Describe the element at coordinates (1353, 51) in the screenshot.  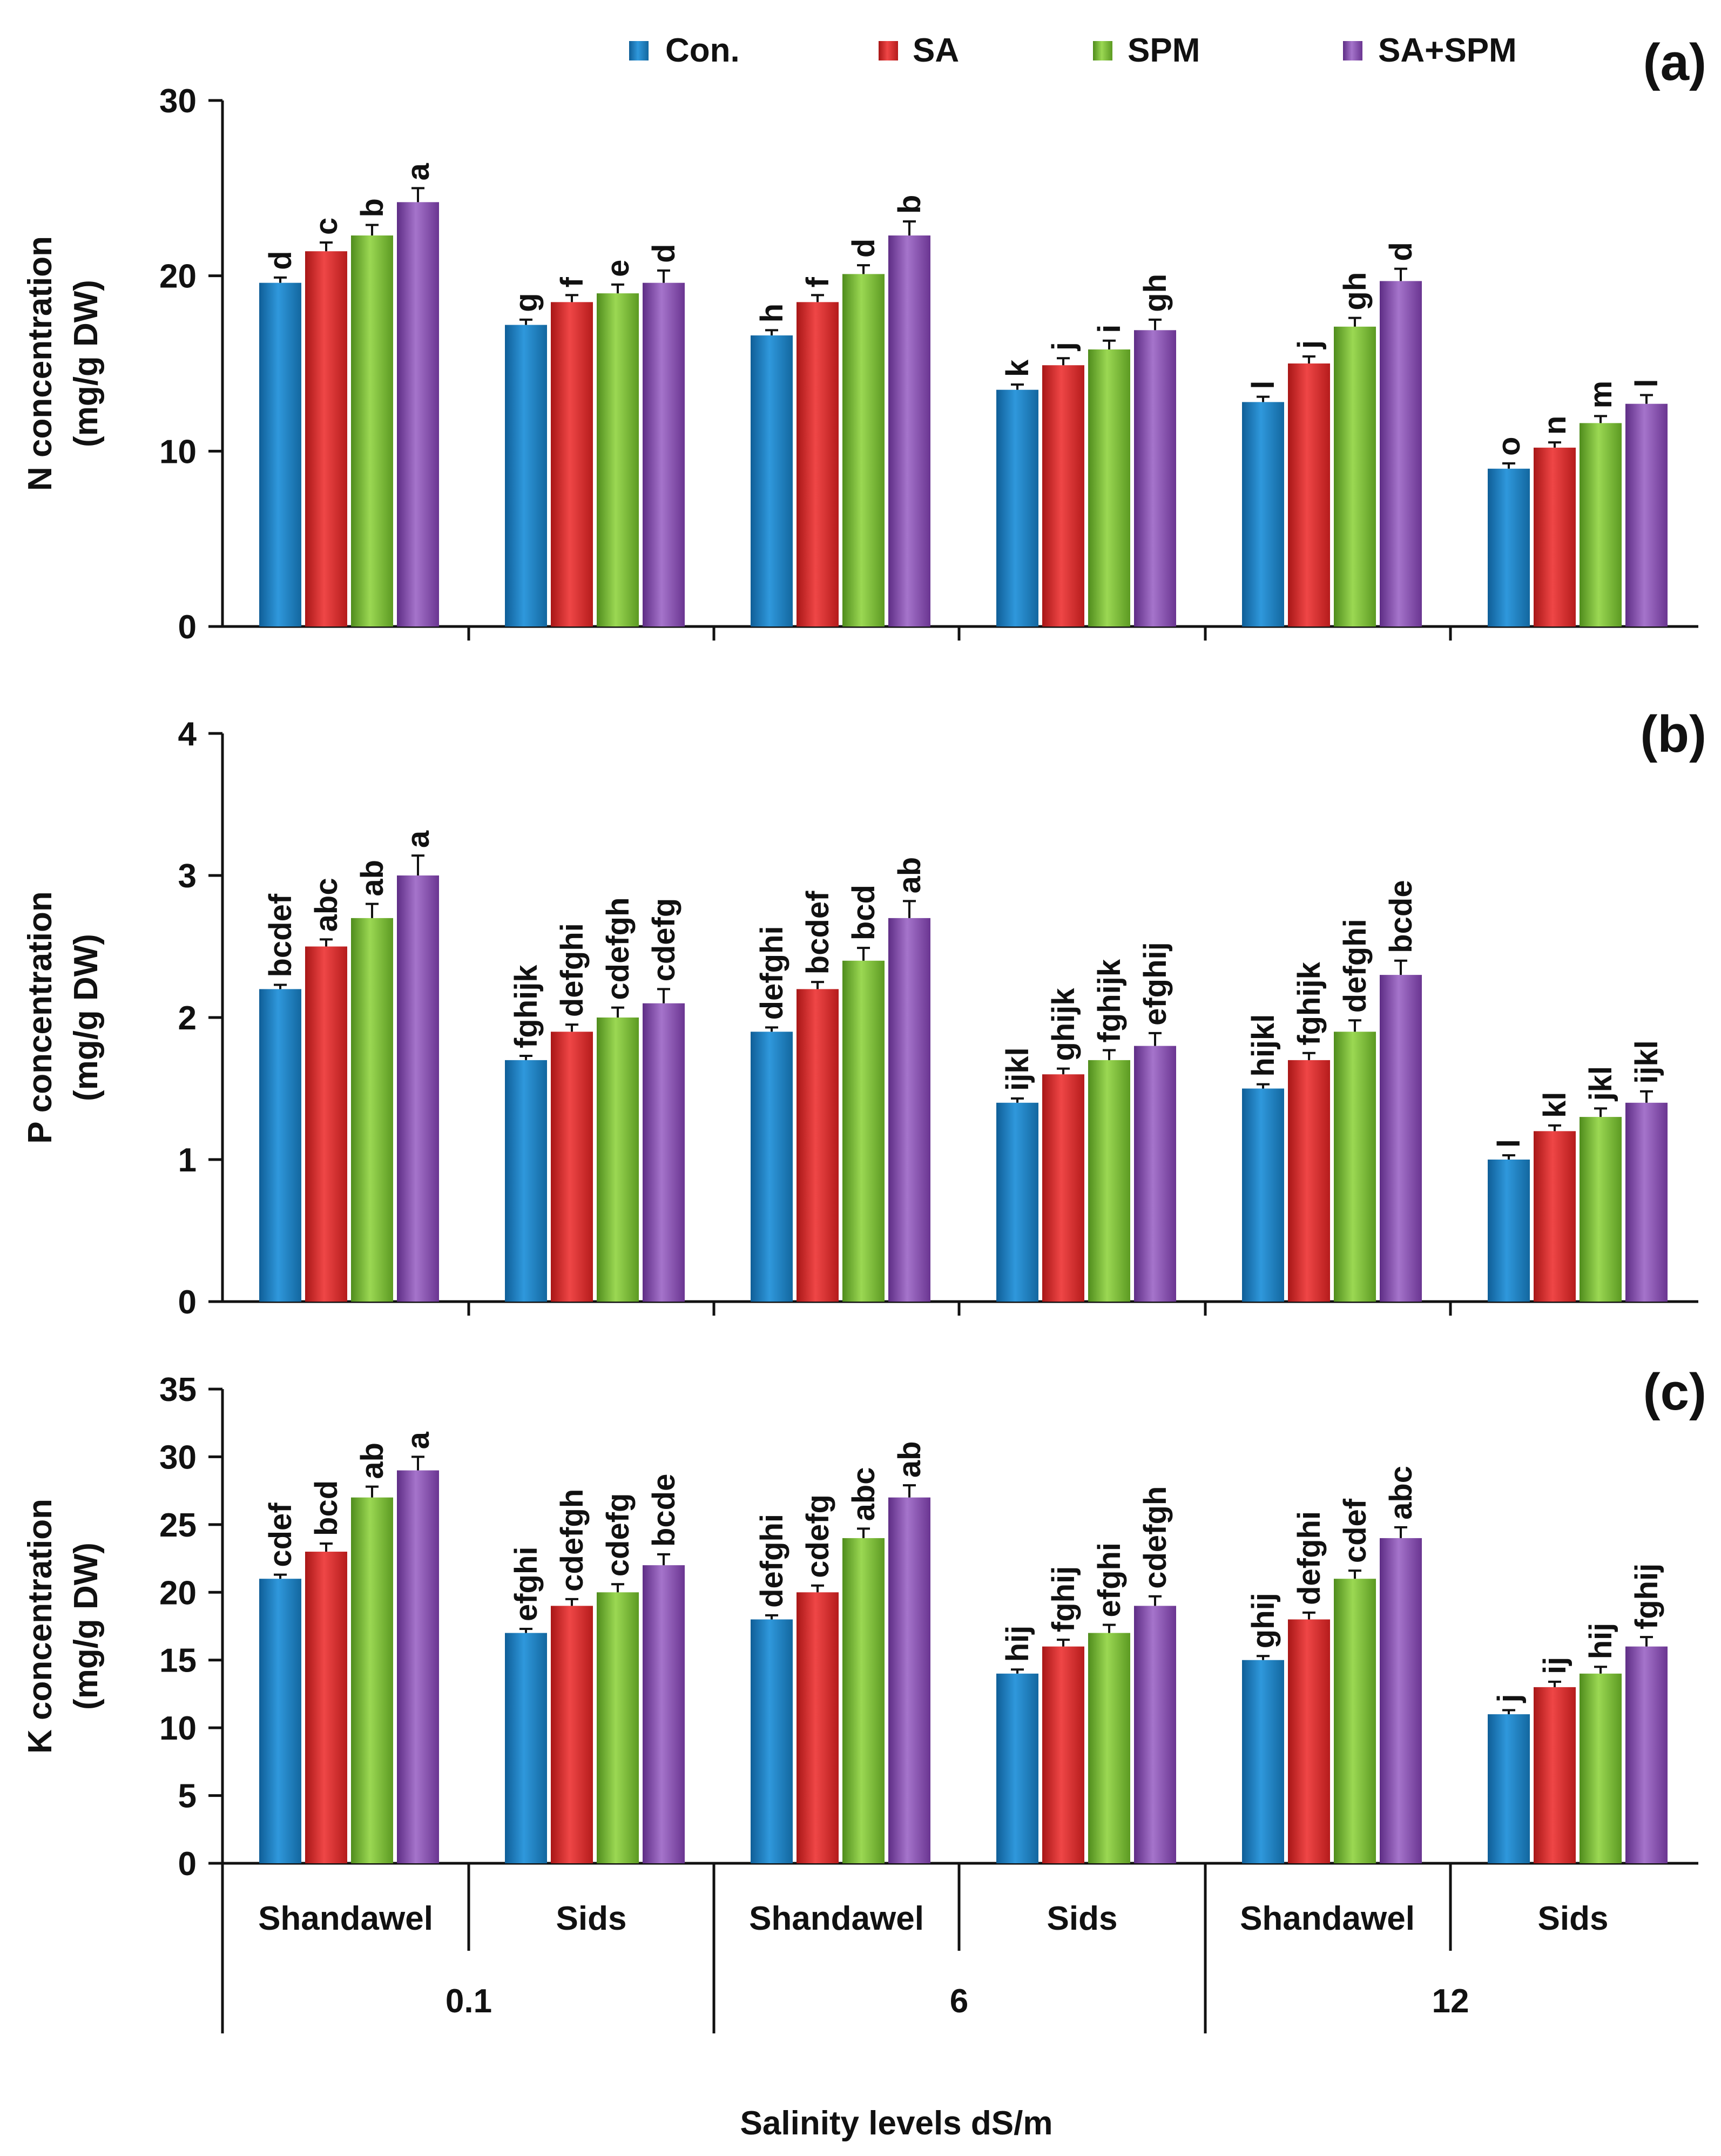
I see `legend-swatch-sa-spm` at that location.